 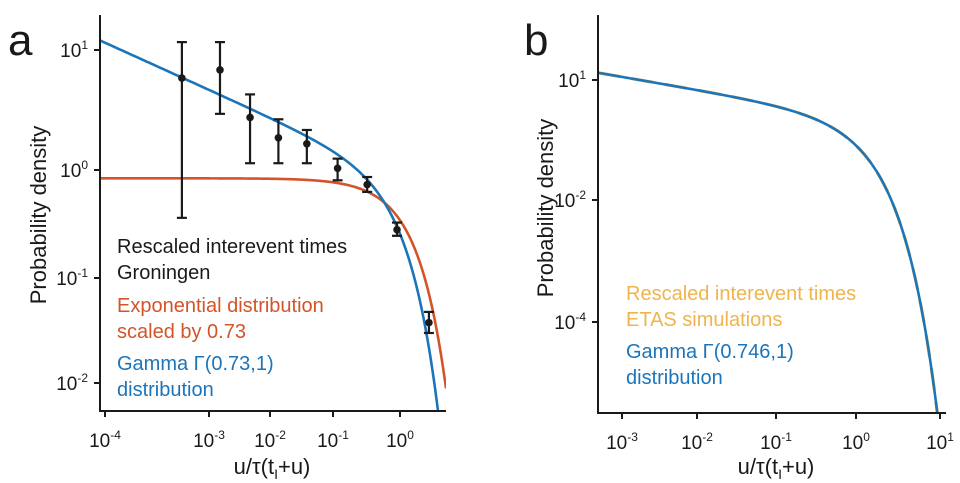 What do you see at coordinates (741, 294) in the screenshot?
I see `panel-b-legend-etas-line1: Rescaled interevent times` at bounding box center [741, 294].